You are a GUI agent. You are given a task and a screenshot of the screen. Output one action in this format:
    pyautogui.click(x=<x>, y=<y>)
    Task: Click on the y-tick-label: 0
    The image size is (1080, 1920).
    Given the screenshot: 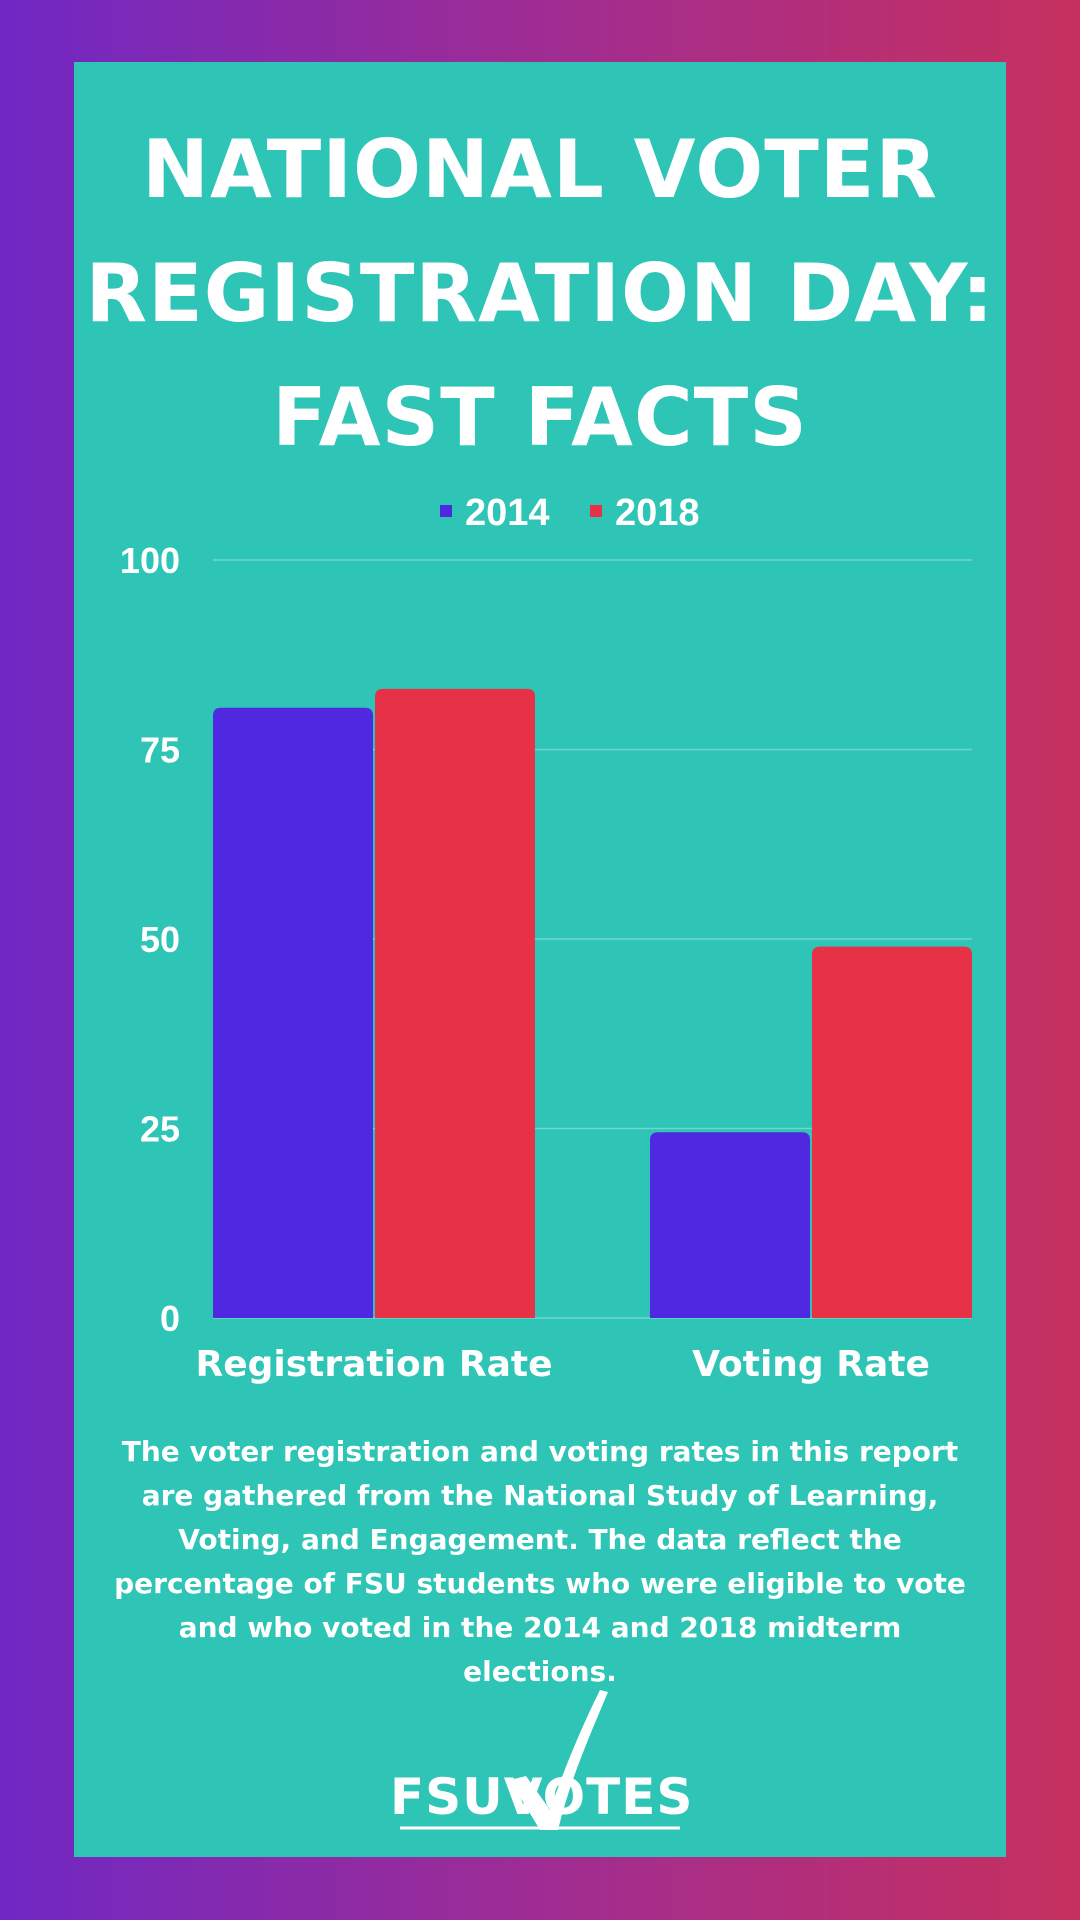 What is the action you would take?
    pyautogui.click(x=170, y=1318)
    